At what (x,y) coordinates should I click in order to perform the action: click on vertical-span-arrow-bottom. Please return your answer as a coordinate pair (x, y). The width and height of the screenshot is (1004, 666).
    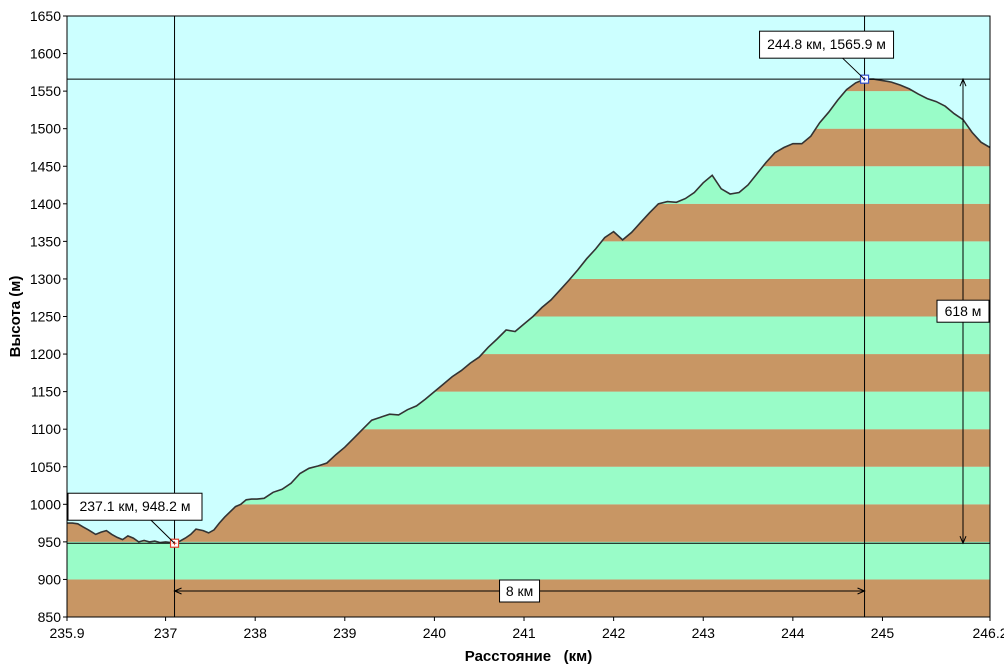
    Looking at the image, I should click on (963, 540).